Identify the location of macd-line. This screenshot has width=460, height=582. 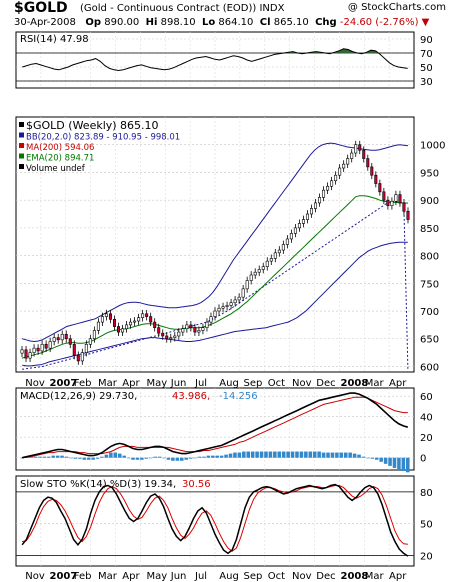
(215, 425).